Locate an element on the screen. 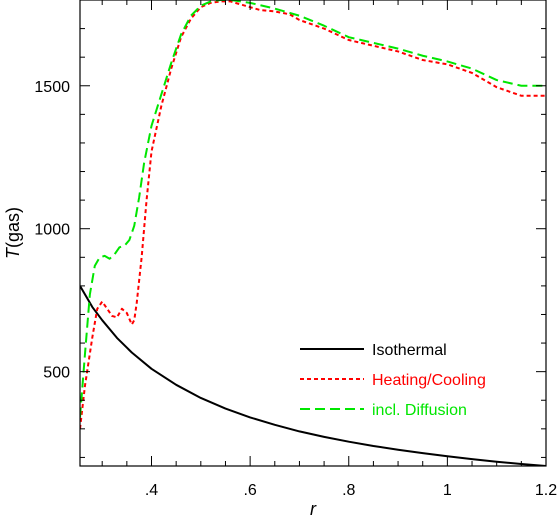 The image size is (560, 523). legend-label-isothermal: Isothermal is located at coordinates (409, 350).